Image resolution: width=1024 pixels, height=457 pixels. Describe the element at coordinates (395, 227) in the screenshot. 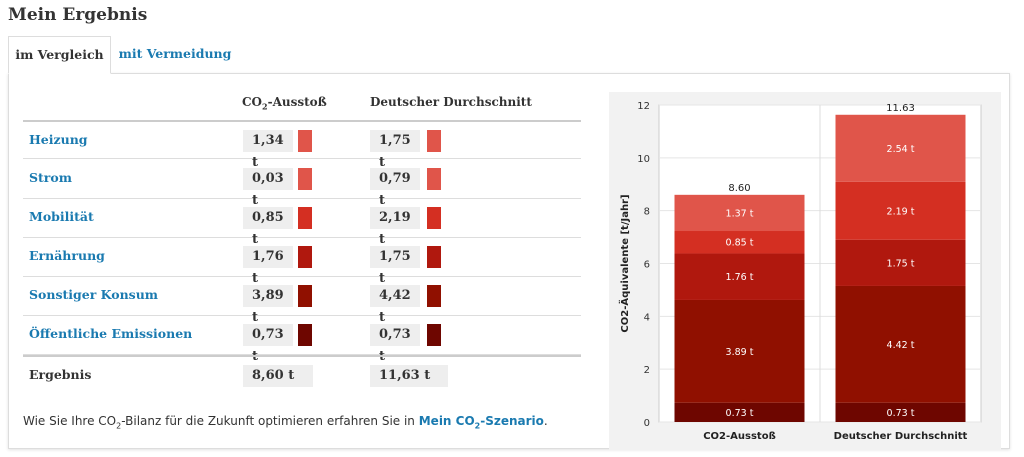

I see `value-average: 2,19 t` at that location.